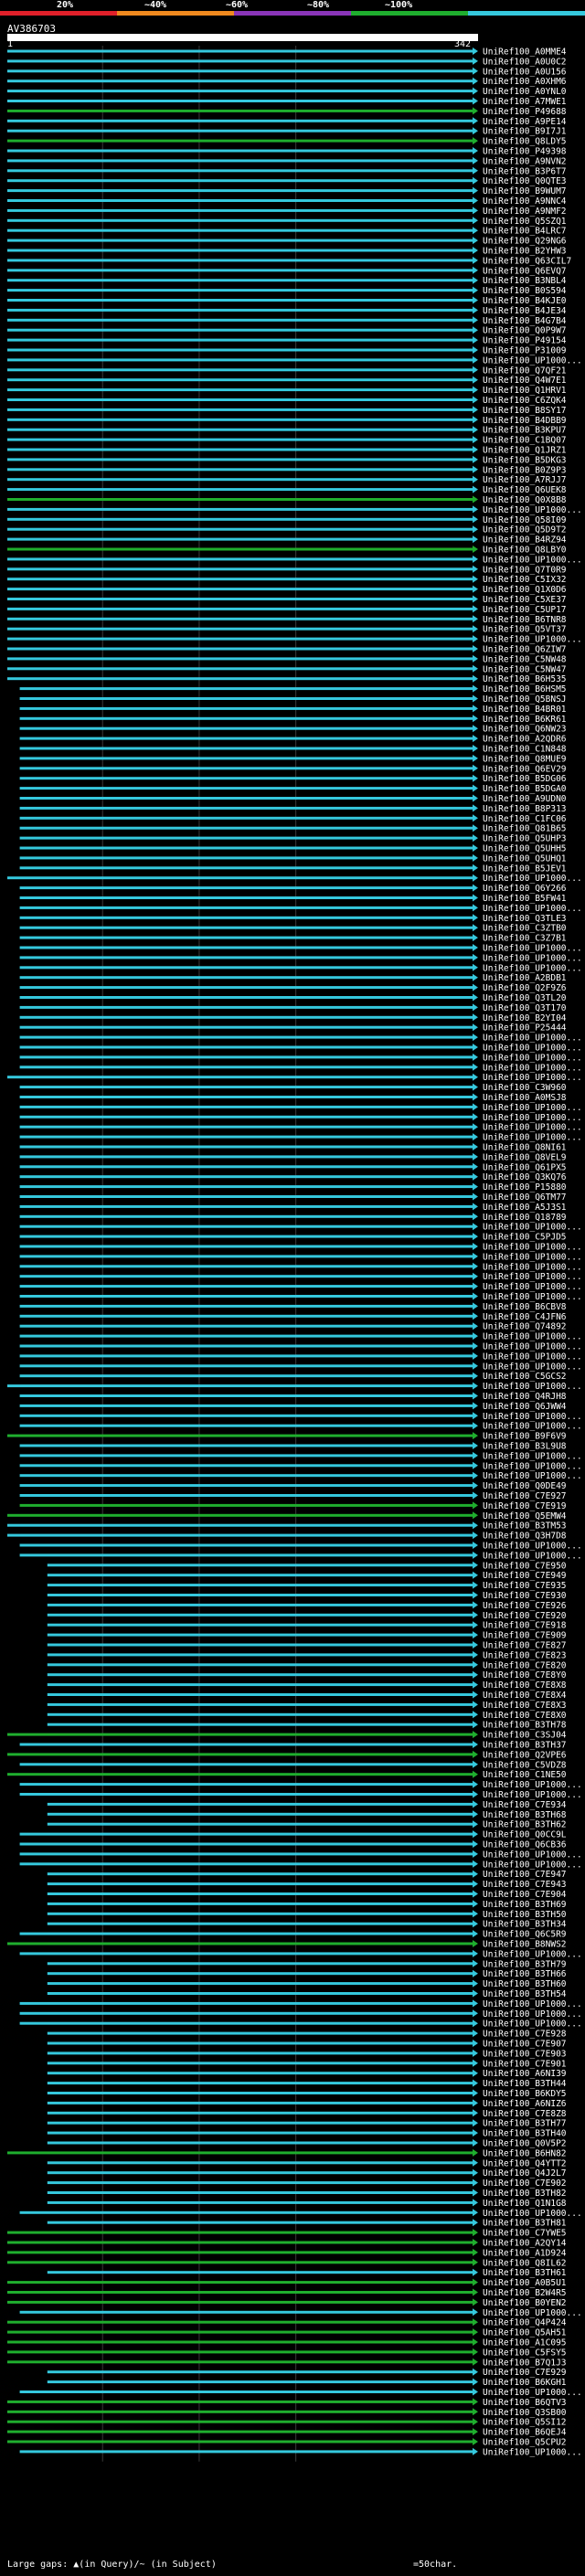 This screenshot has height=2576, width=585. What do you see at coordinates (307, 2124) in the screenshot?
I see `hit-row: UniRef100_B3TH77` at bounding box center [307, 2124].